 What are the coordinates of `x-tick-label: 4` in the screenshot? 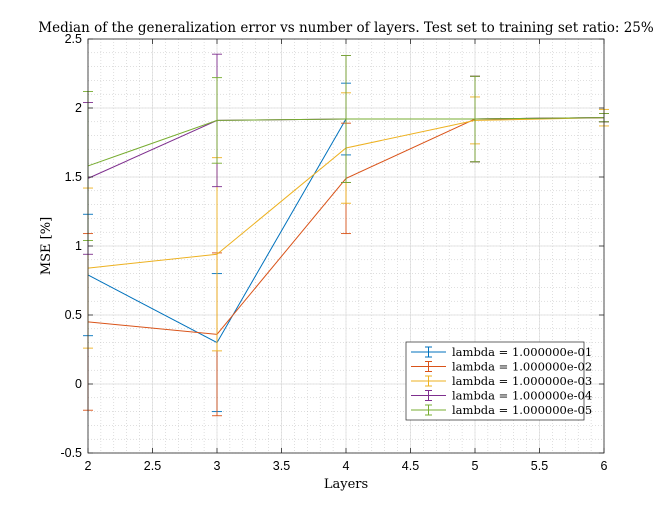 It's located at (346, 466).